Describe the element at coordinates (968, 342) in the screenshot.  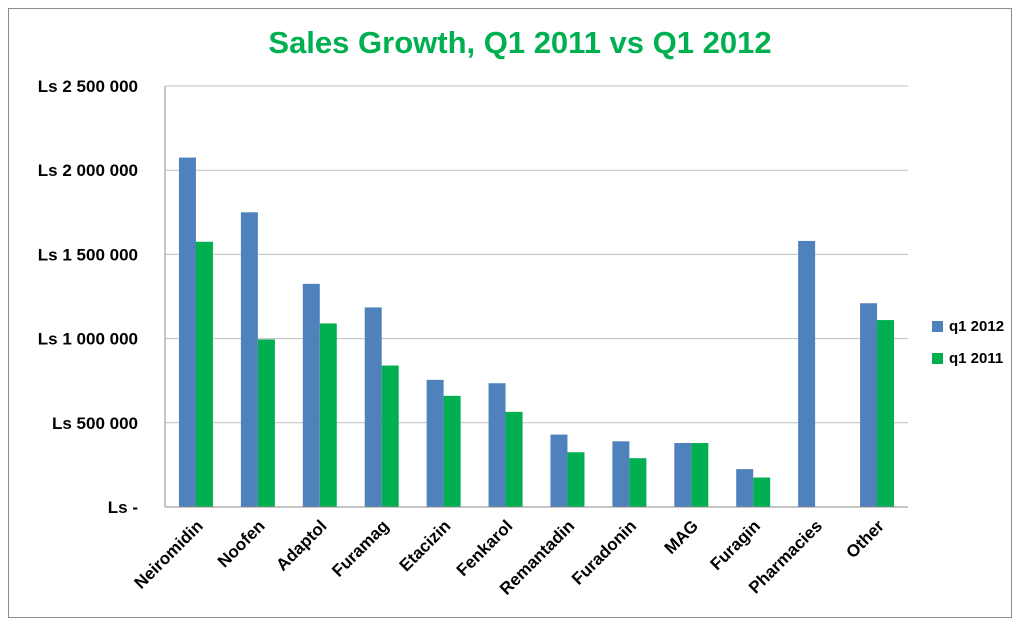
I see `legend: q1 2012 q1 2011` at that location.